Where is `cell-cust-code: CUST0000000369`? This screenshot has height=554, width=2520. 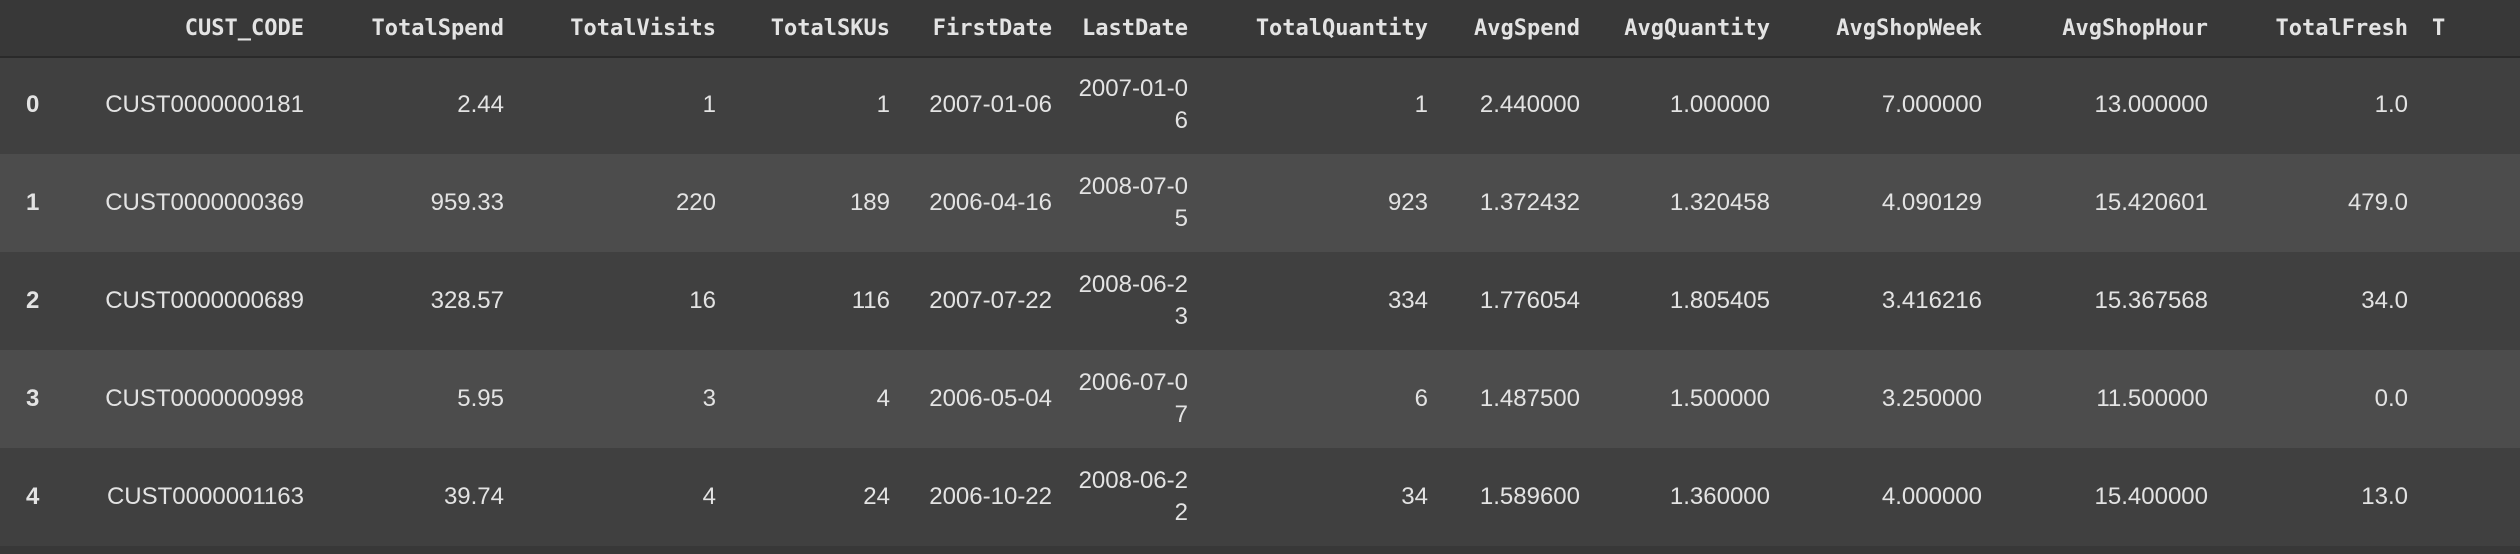 cell-cust-code: CUST0000000369 is located at coordinates (189, 203).